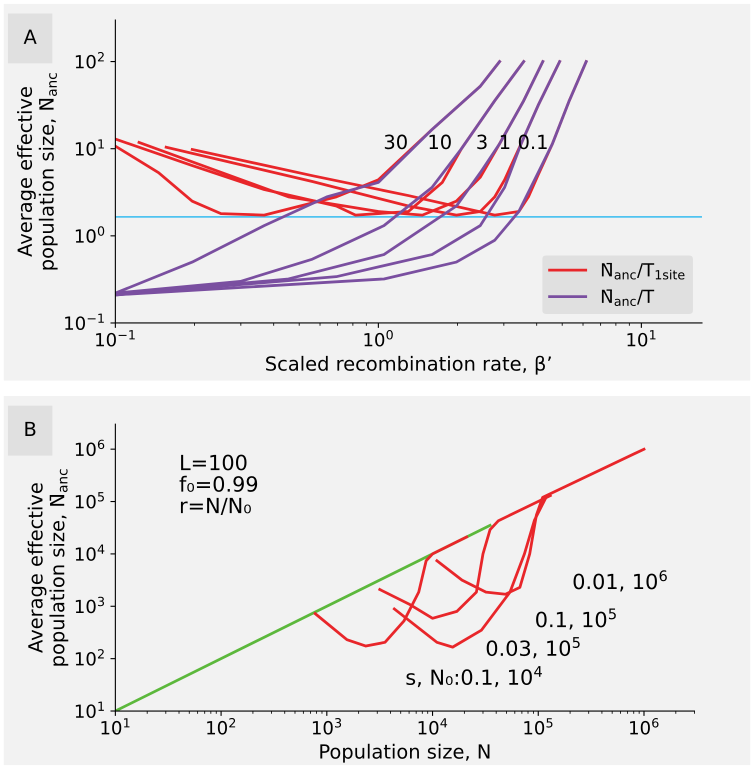 The image size is (754, 769). I want to click on x-tick-label: 10$^{3}$, so click(327, 726).